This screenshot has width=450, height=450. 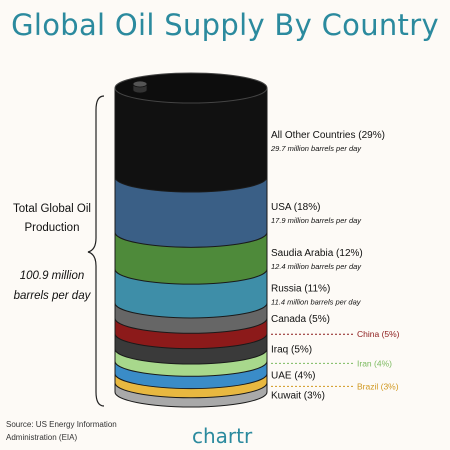 What do you see at coordinates (61, 424) in the screenshot?
I see `source-line1: Source: US Energy Information` at bounding box center [61, 424].